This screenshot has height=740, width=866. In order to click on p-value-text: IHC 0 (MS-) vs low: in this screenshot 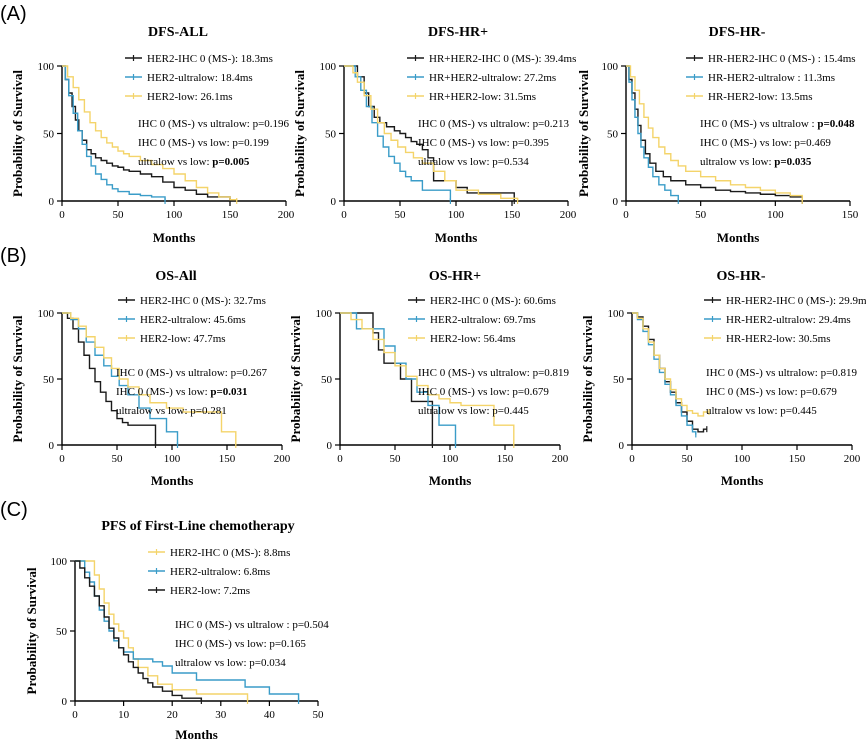, I will do `click(163, 392)`.